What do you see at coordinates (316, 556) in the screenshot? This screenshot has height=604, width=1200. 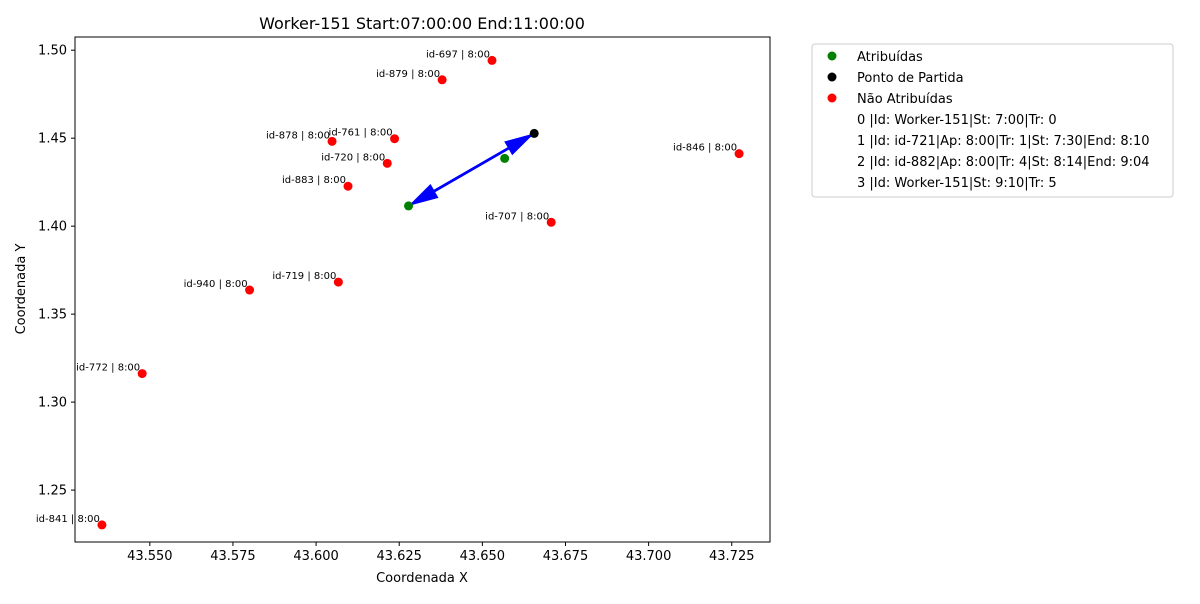 I see `x-tick-label: 43.600` at bounding box center [316, 556].